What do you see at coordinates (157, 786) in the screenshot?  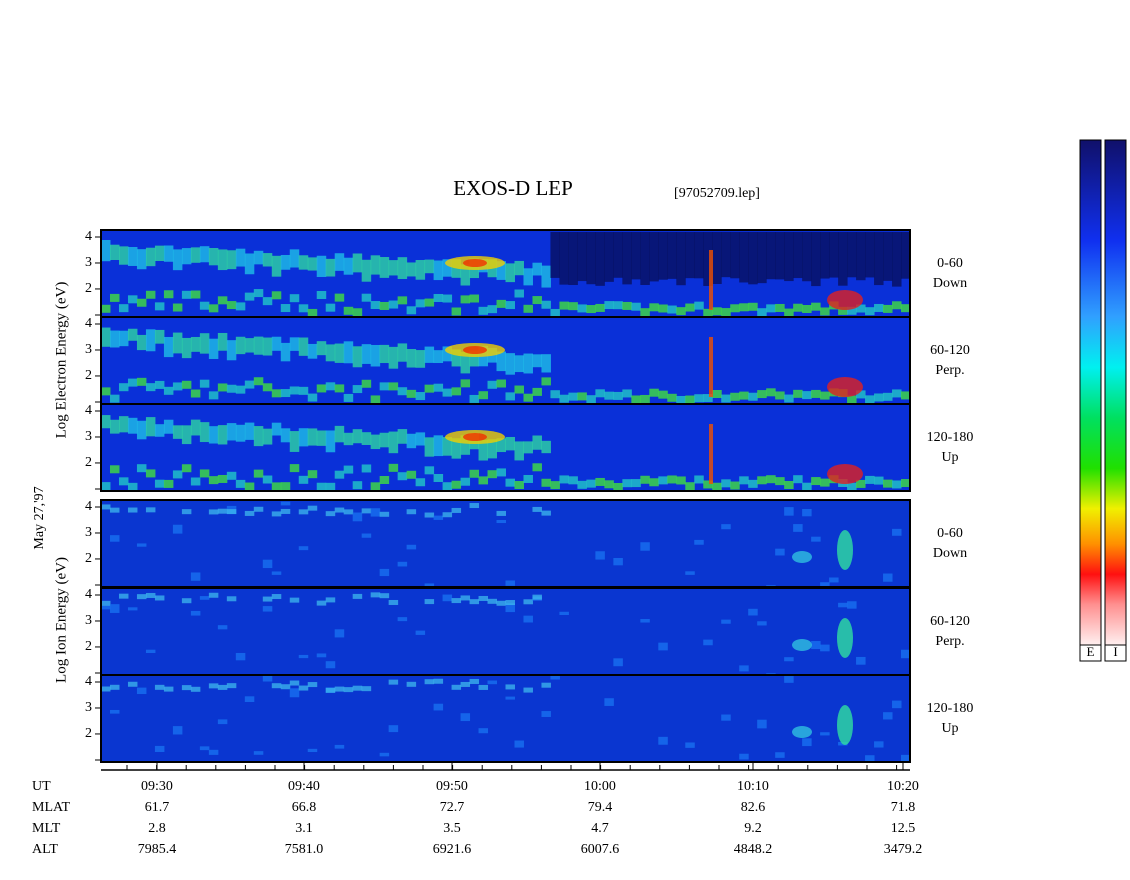 I see `row-value: 09:30` at bounding box center [157, 786].